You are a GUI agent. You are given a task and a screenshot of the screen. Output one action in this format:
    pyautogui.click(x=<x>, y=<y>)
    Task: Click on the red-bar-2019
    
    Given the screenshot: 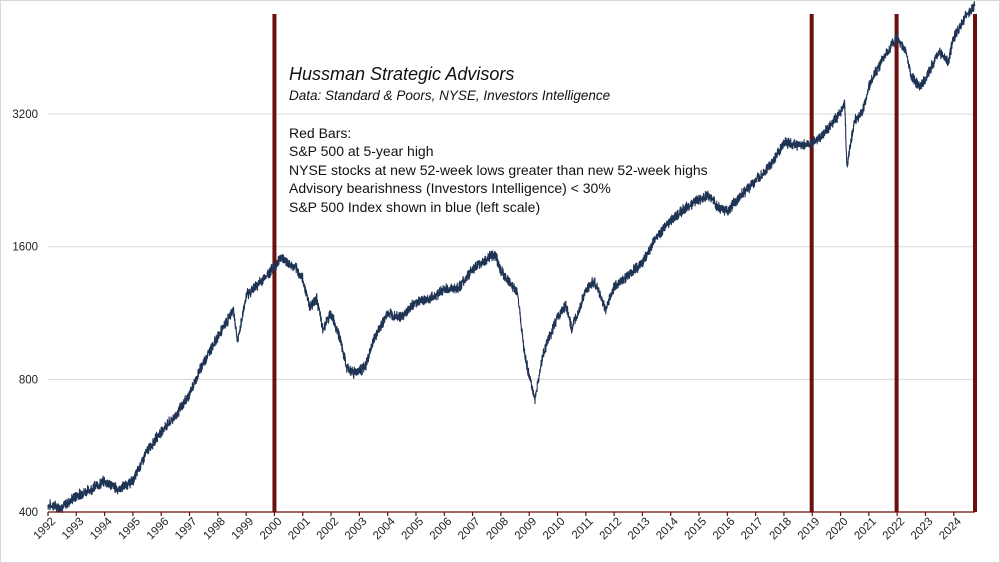 What is the action you would take?
    pyautogui.click(x=811, y=263)
    